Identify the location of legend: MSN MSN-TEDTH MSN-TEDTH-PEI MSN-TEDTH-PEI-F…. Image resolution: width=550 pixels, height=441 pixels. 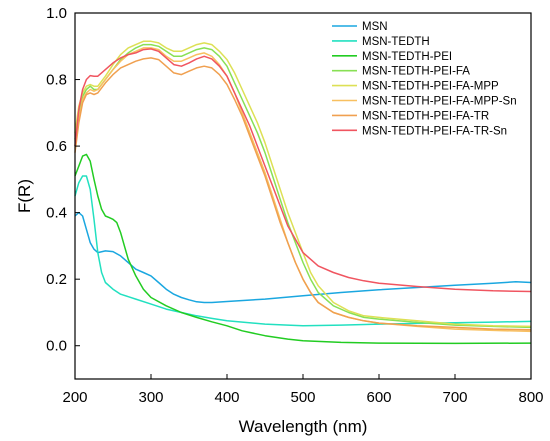
(424, 79).